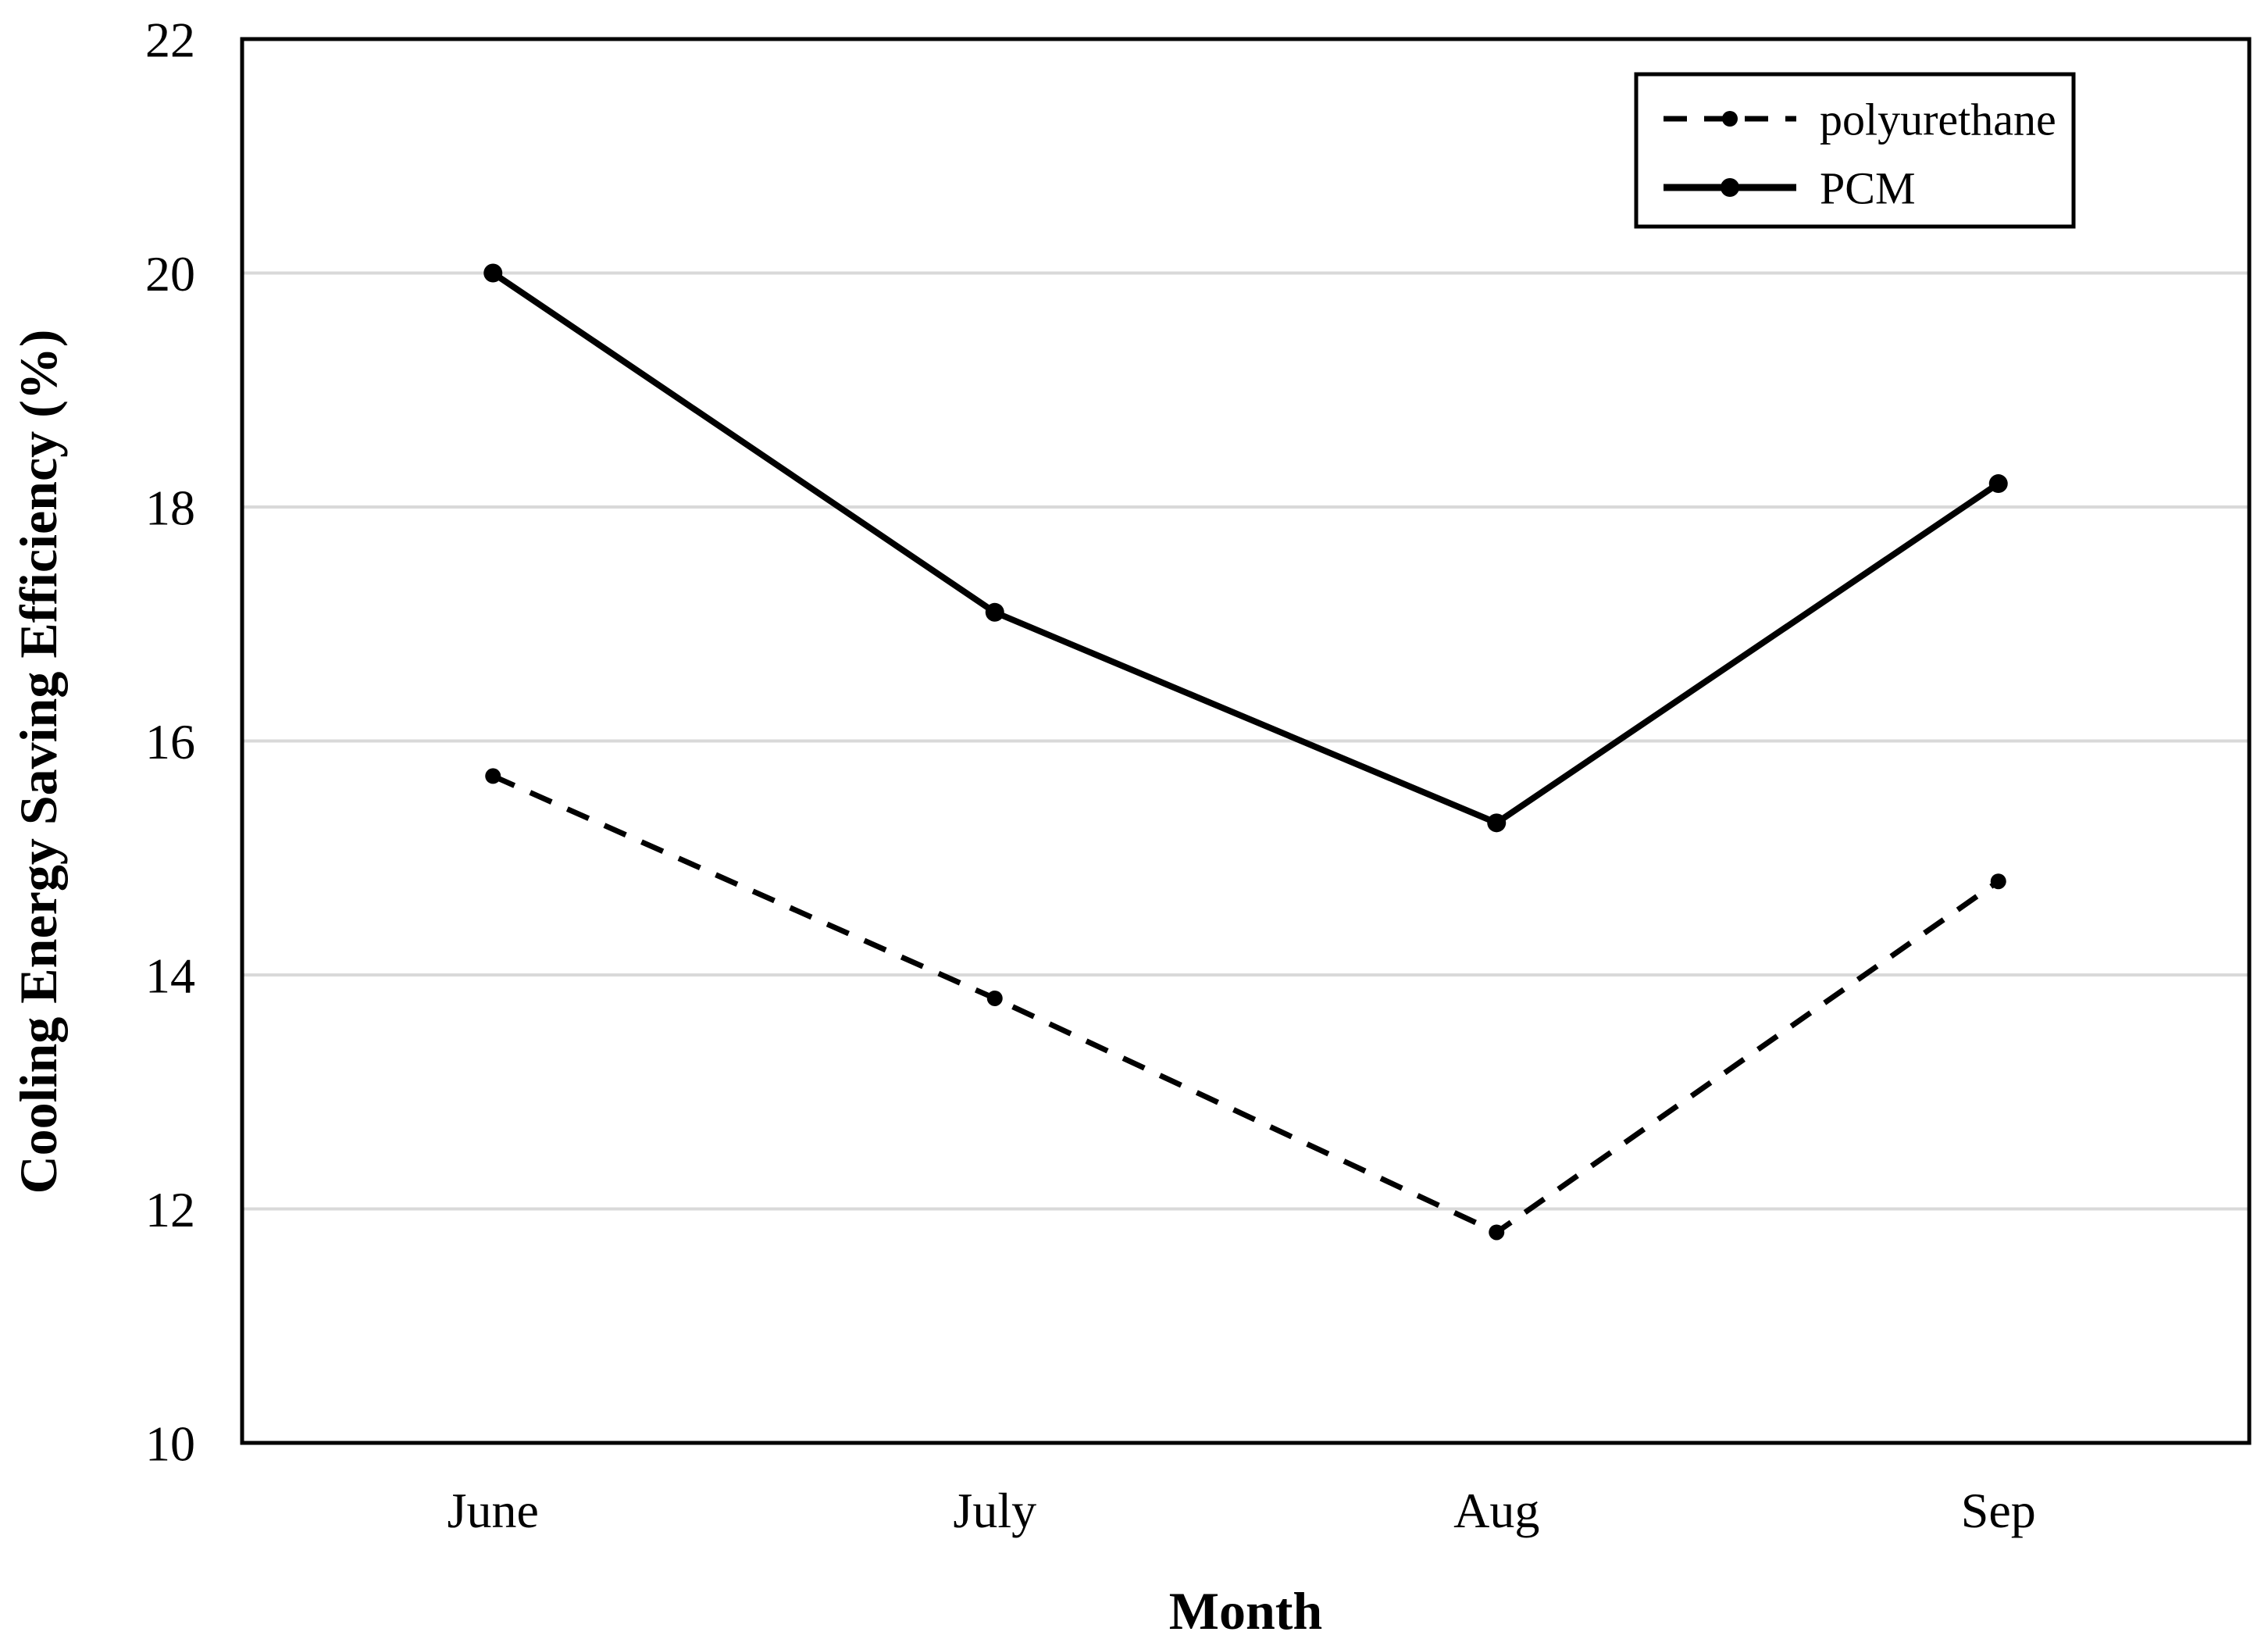 Image resolution: width=2268 pixels, height=1646 pixels. Describe the element at coordinates (1998, 881) in the screenshot. I see `data-point-polyurethane-Sep` at that location.